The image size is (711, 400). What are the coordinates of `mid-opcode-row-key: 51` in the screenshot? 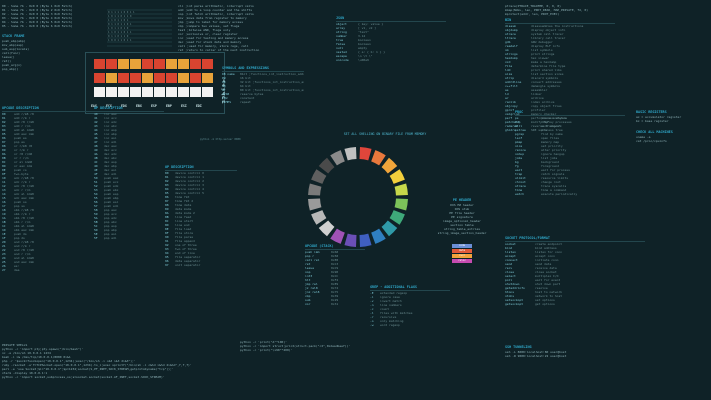 It's located at (96, 182).